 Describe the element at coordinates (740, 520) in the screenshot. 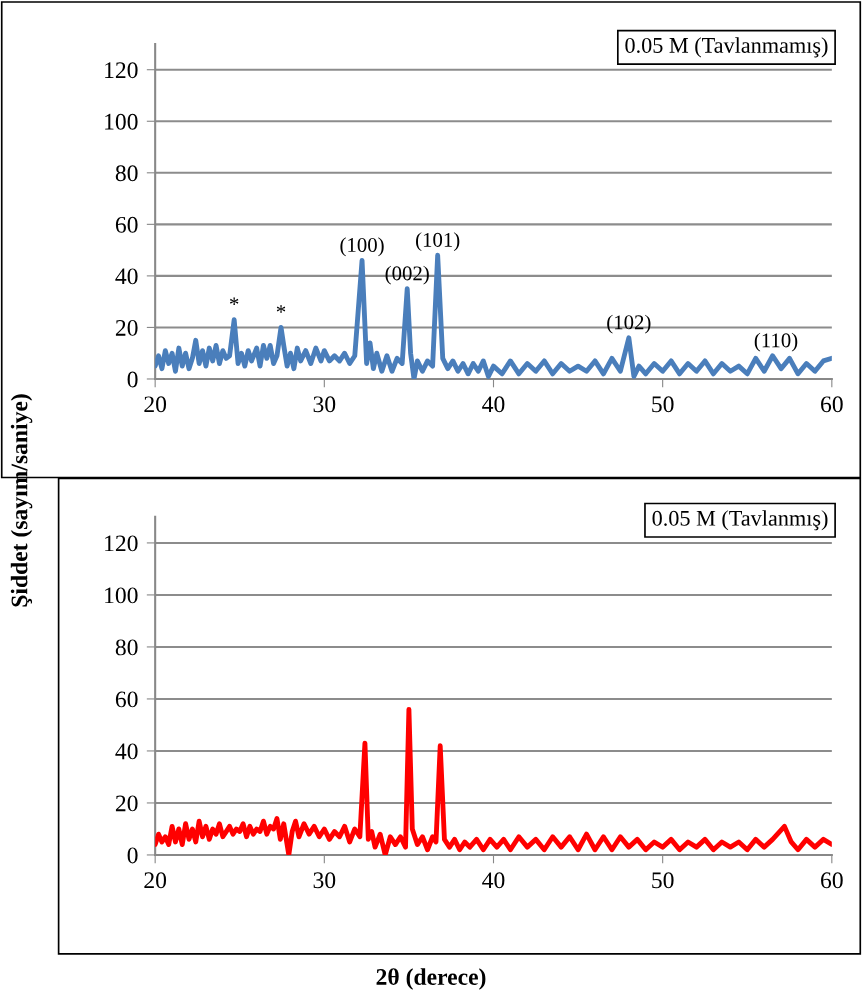

I see `chart-title: 0.05 M (Tavlanmış)` at that location.